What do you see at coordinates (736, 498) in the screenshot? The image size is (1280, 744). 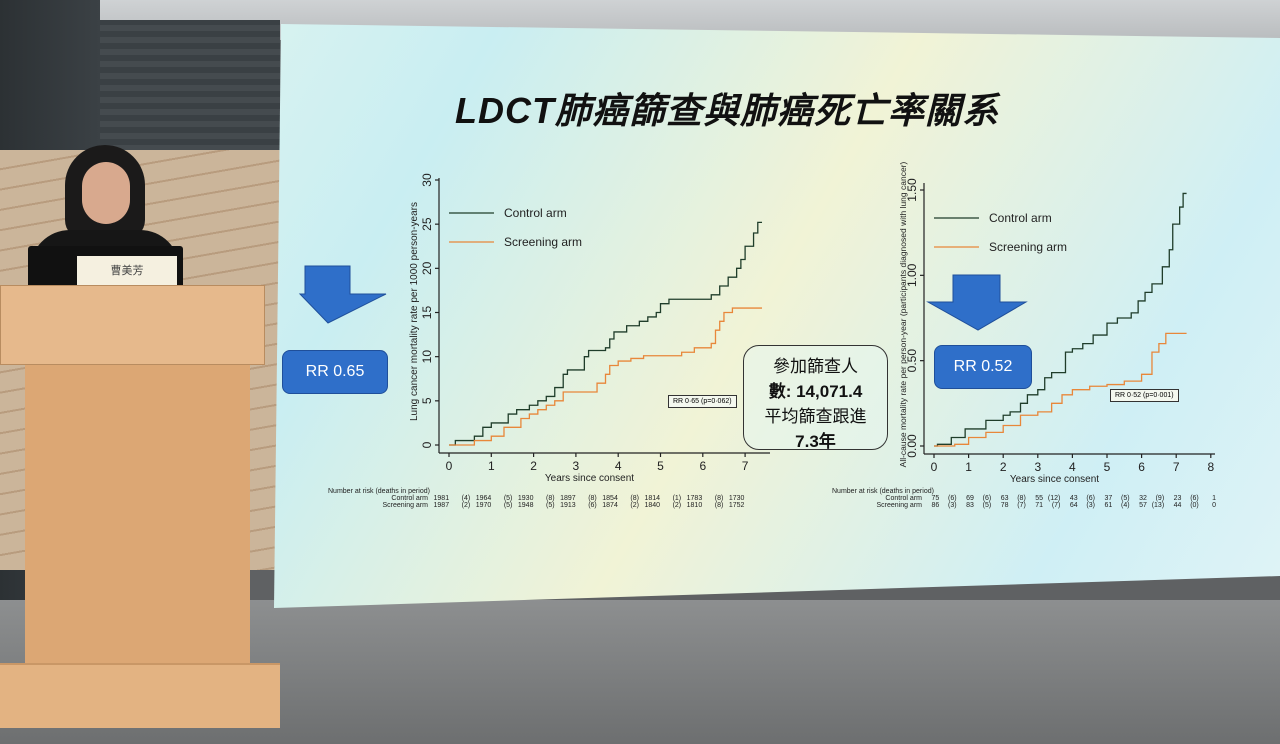 I see `risk-cell: 1730` at bounding box center [736, 498].